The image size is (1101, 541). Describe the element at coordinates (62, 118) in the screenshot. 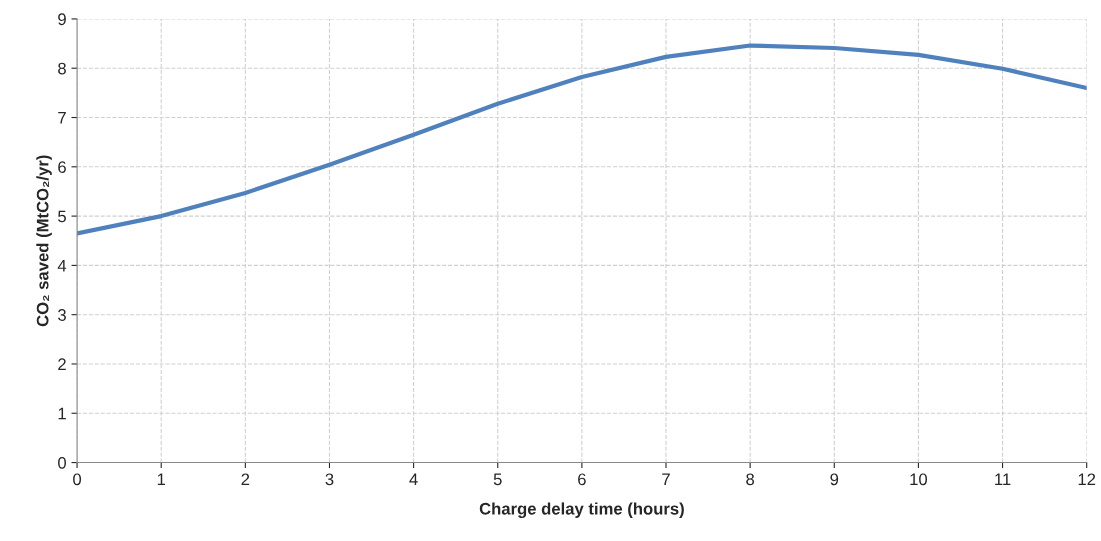

I see `y-tick-label: 7` at that location.